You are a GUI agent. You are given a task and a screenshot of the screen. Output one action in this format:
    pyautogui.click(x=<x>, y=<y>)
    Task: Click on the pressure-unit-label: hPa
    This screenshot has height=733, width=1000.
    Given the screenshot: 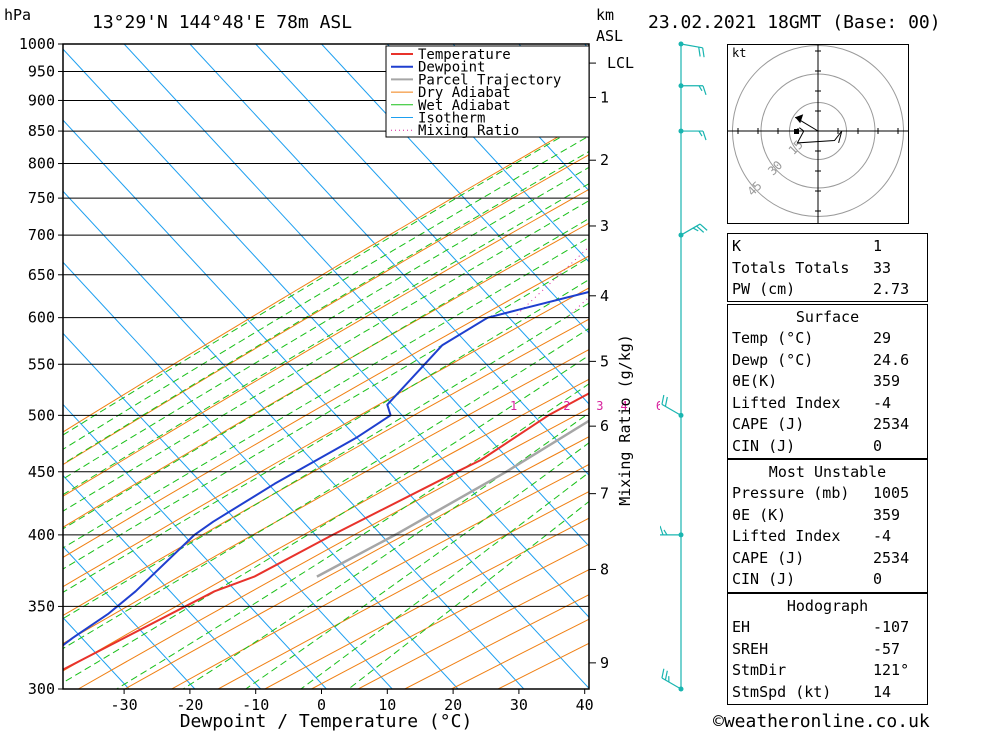 What is the action you would take?
    pyautogui.click(x=18, y=15)
    